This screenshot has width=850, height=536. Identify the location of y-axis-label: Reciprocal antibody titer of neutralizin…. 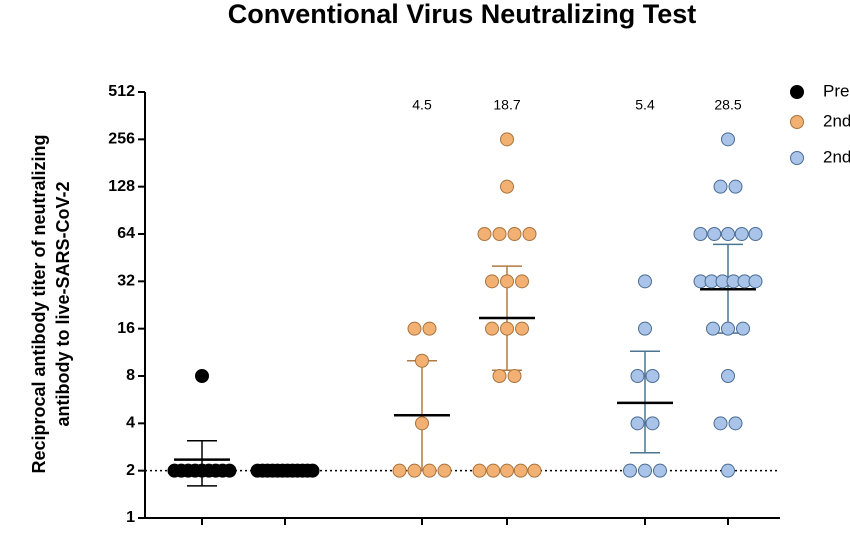
(39, 303).